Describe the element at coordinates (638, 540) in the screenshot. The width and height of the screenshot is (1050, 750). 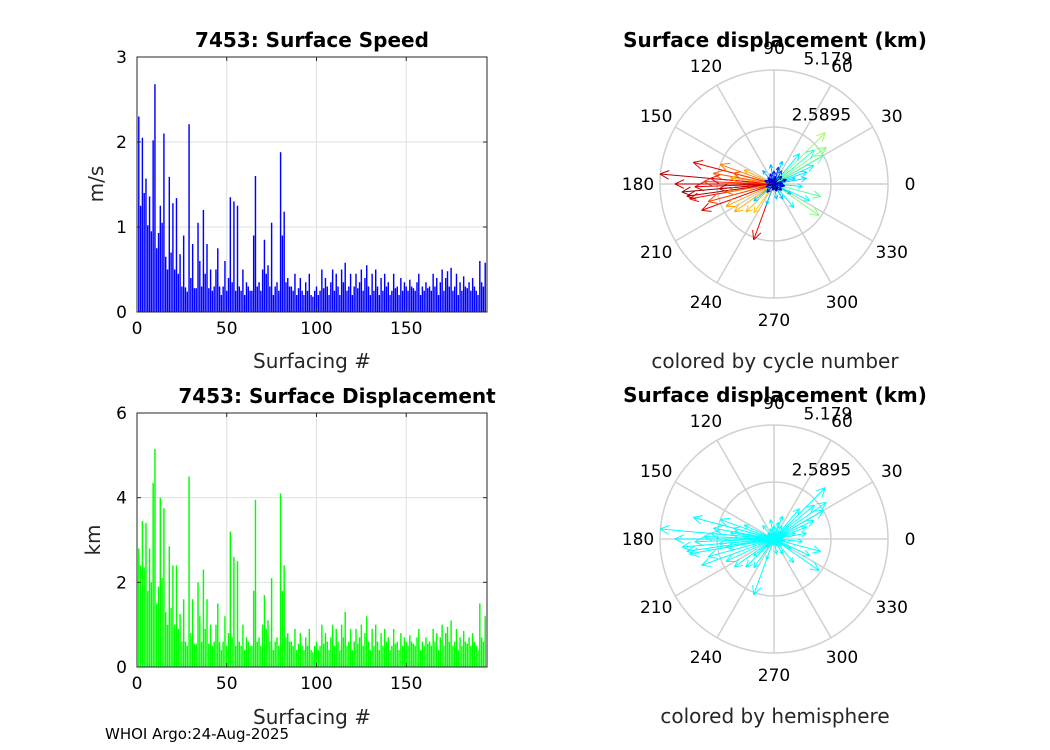
I see `polar-angle-label: 180` at that location.